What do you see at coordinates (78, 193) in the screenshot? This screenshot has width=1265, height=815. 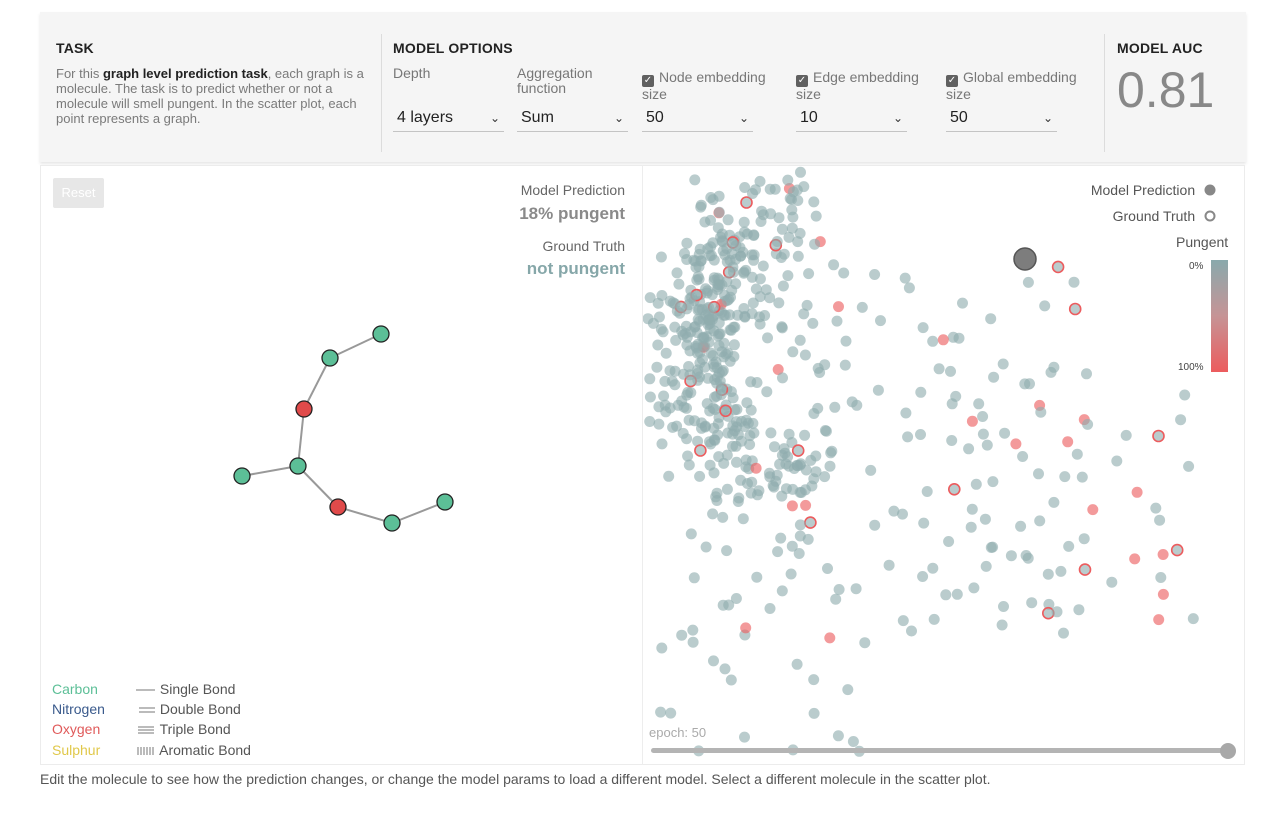 I see `reset-button: Reset` at bounding box center [78, 193].